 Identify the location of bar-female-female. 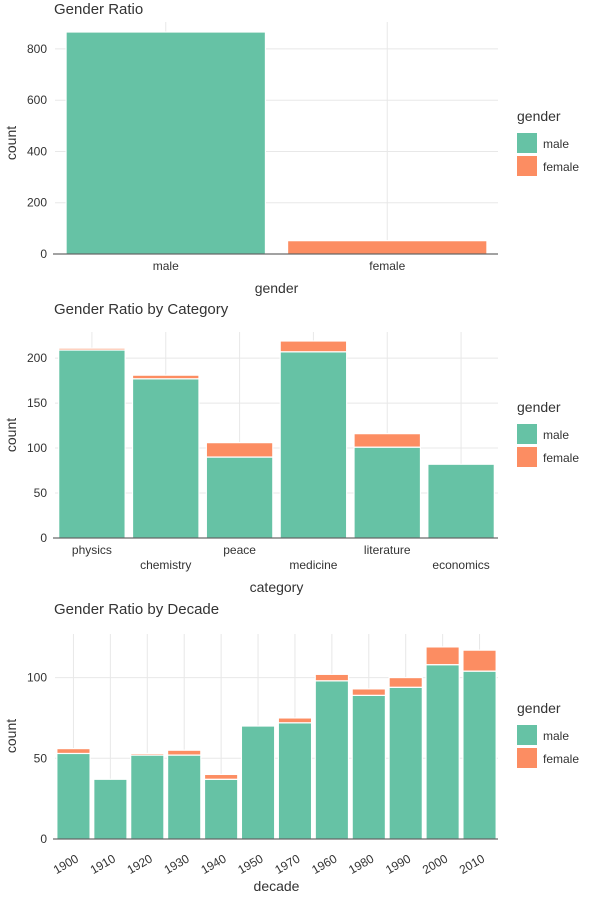
(387, 247).